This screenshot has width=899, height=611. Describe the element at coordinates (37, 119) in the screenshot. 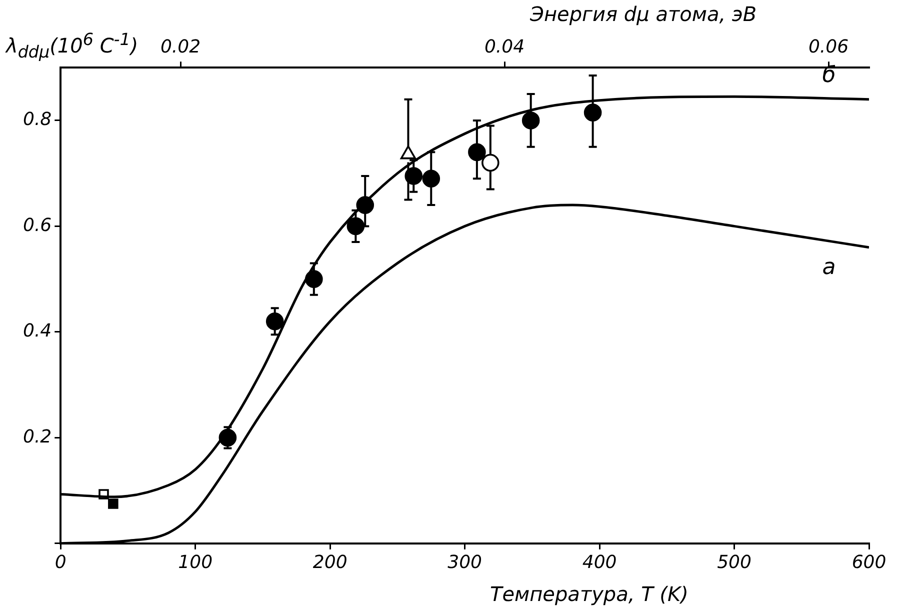

I see `y-tick-label: 0.8` at that location.